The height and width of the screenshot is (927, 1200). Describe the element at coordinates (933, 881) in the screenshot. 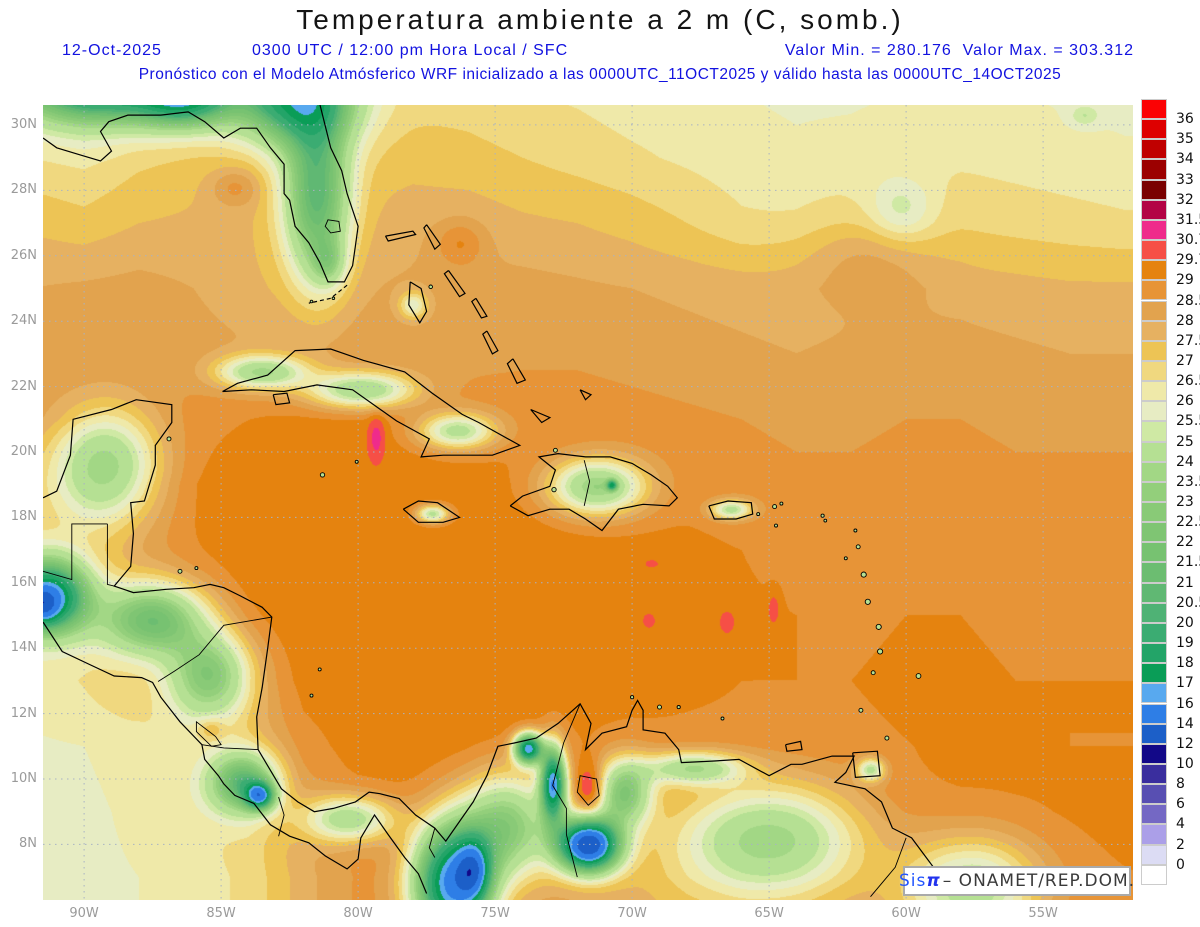

I see `pi-symbol: π` at that location.